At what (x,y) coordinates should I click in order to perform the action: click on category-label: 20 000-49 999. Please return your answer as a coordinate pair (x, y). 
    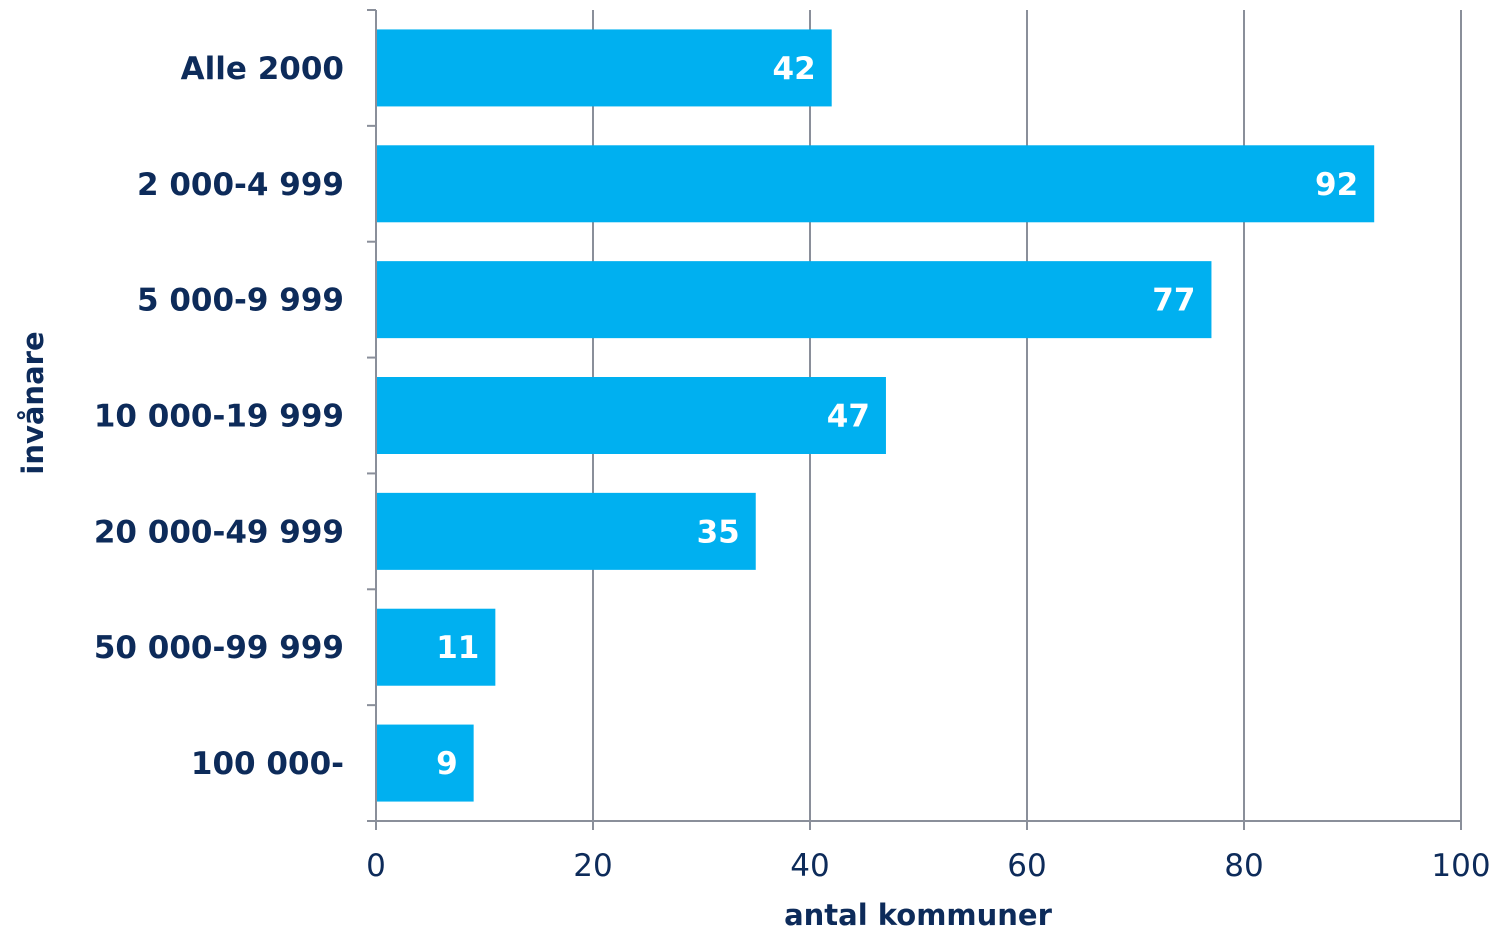
    Looking at the image, I should click on (219, 532).